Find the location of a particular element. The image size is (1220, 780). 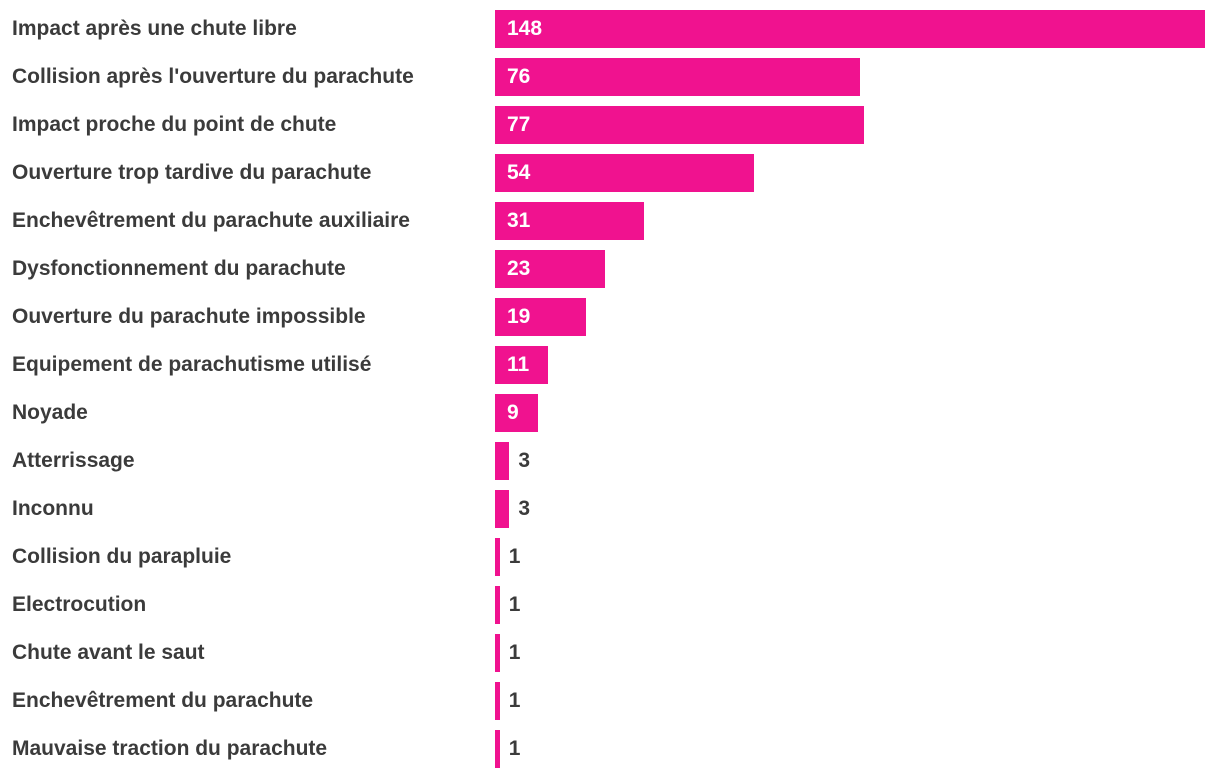

category-label: Chute avant le saut is located at coordinates (108, 652).